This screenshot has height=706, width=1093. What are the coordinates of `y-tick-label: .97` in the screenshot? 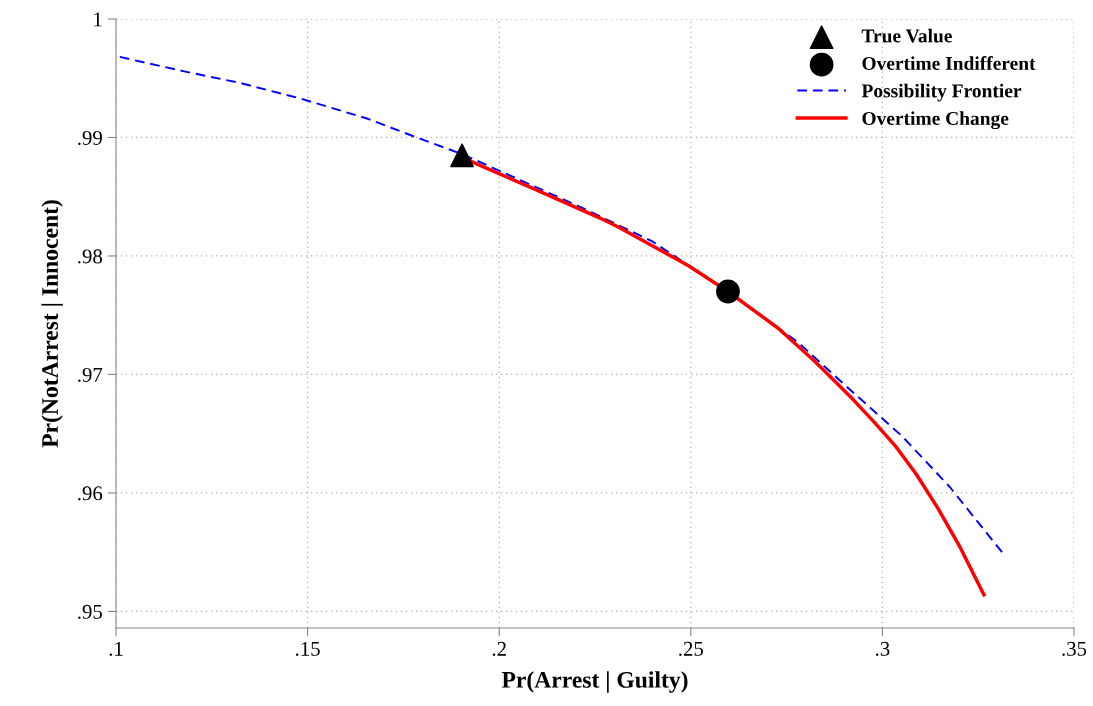 It's located at (90, 374).